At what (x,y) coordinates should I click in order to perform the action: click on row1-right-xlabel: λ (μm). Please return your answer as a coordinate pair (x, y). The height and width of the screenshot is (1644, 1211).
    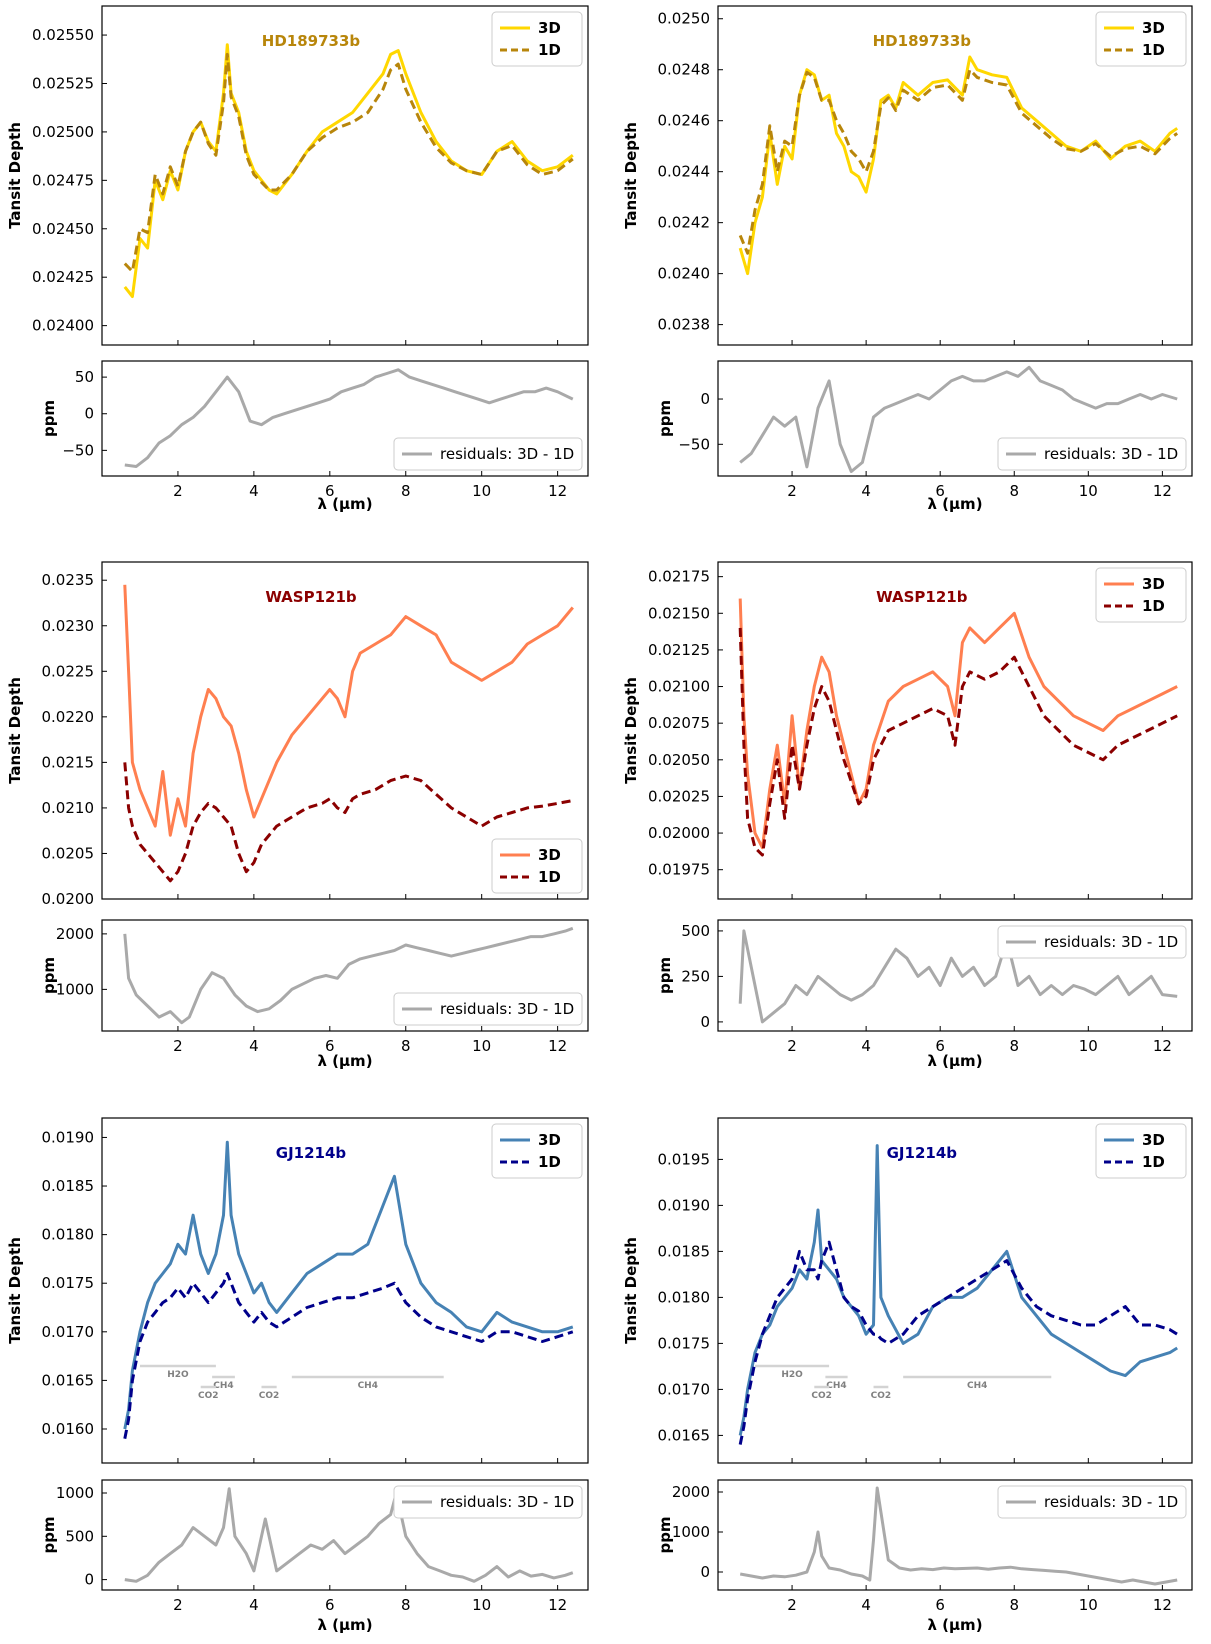
    Looking at the image, I should click on (954, 1061).